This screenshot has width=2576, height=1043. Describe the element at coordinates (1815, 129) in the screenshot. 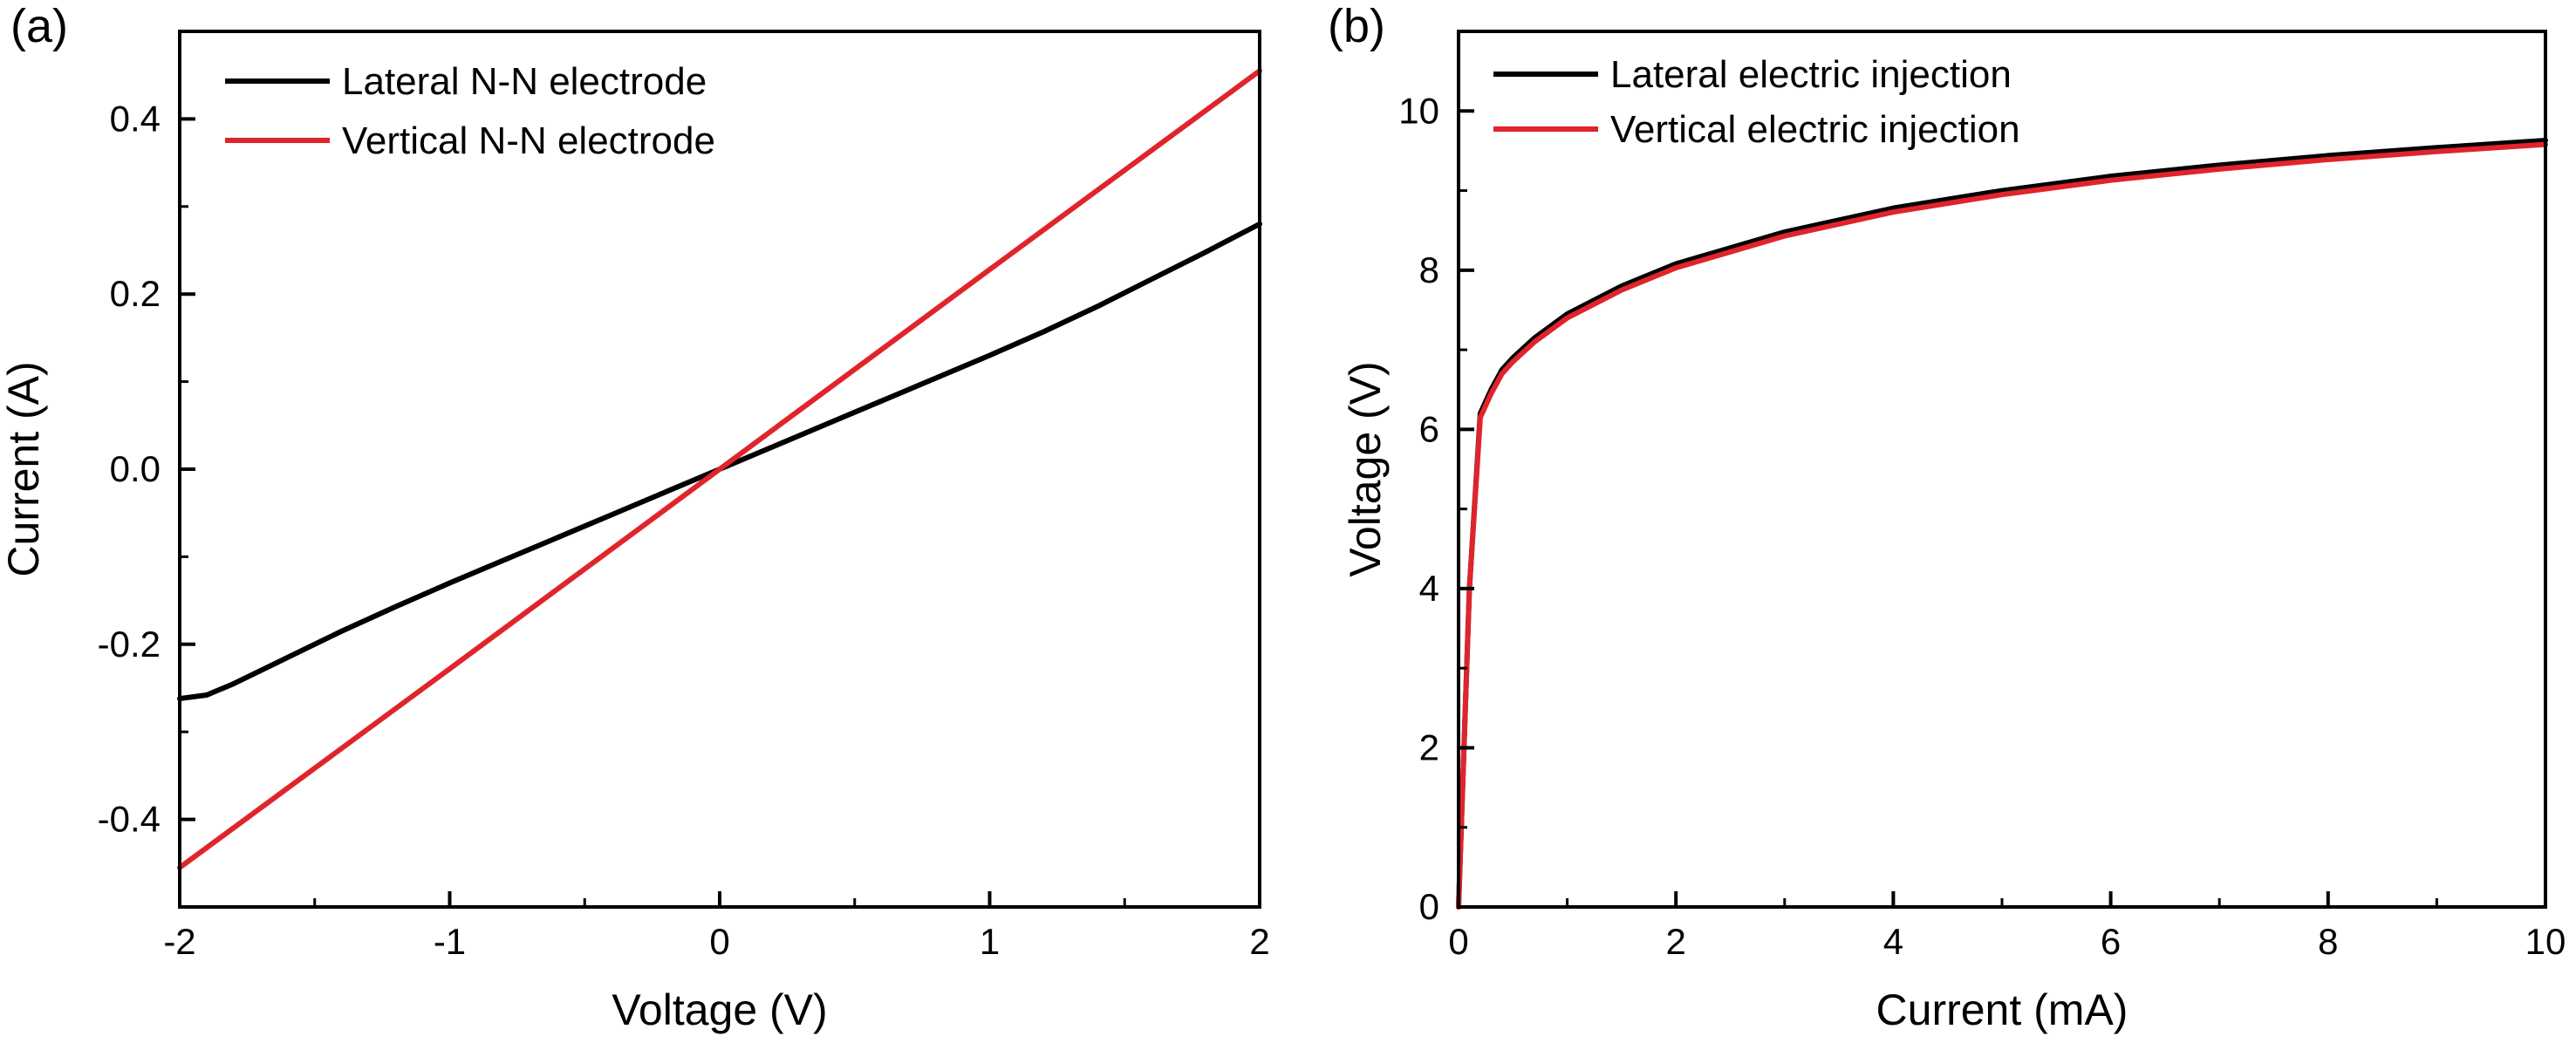

I see `legend-label: Vertical electric injection` at that location.